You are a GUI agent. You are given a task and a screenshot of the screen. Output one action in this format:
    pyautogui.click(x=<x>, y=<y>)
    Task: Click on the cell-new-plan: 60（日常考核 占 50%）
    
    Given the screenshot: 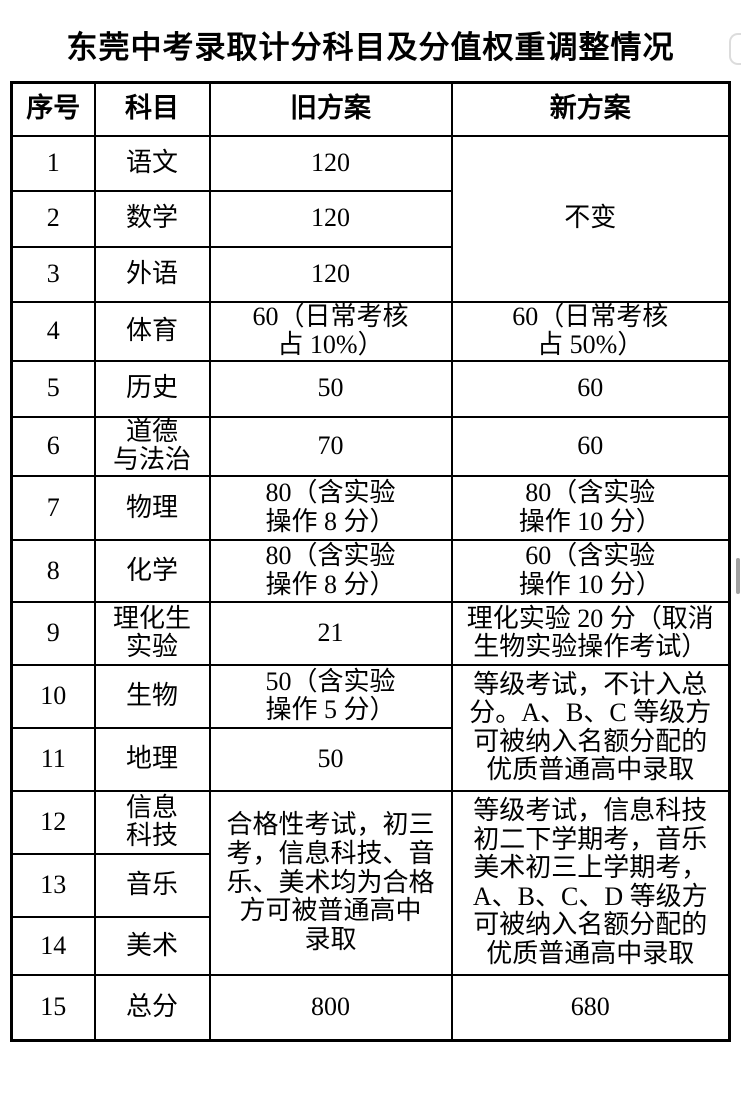 What is the action you would take?
    pyautogui.click(x=590, y=331)
    